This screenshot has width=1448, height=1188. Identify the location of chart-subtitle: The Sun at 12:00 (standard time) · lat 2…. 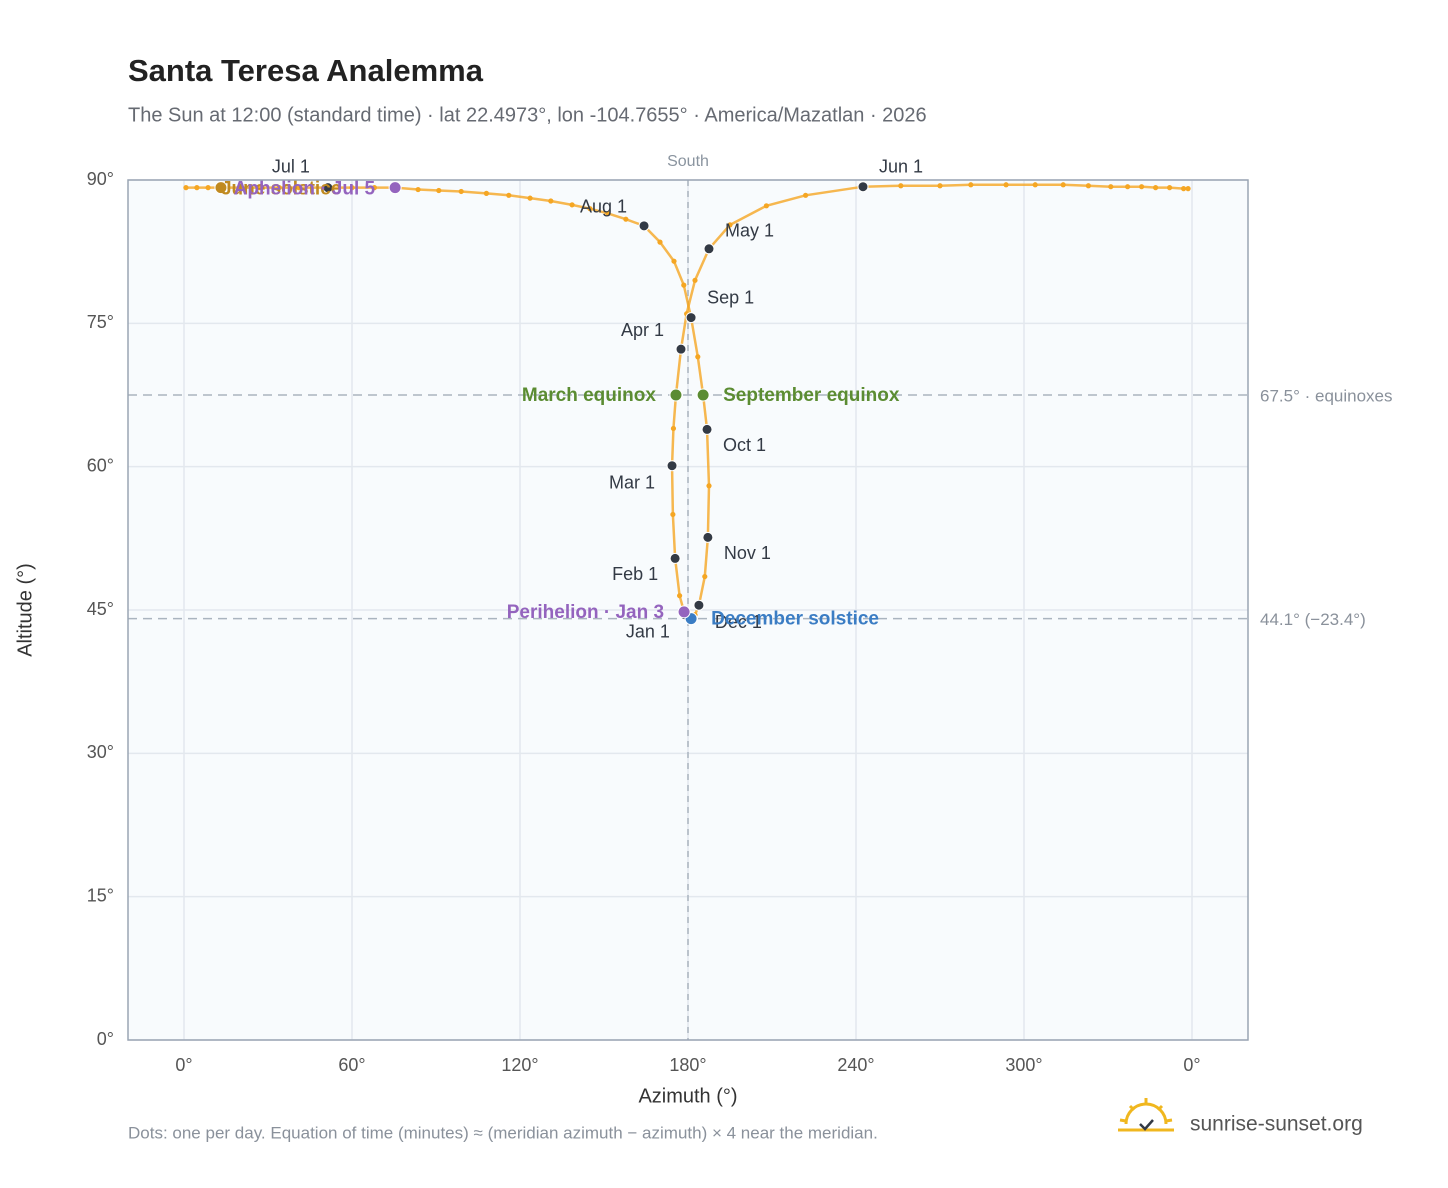
(527, 115).